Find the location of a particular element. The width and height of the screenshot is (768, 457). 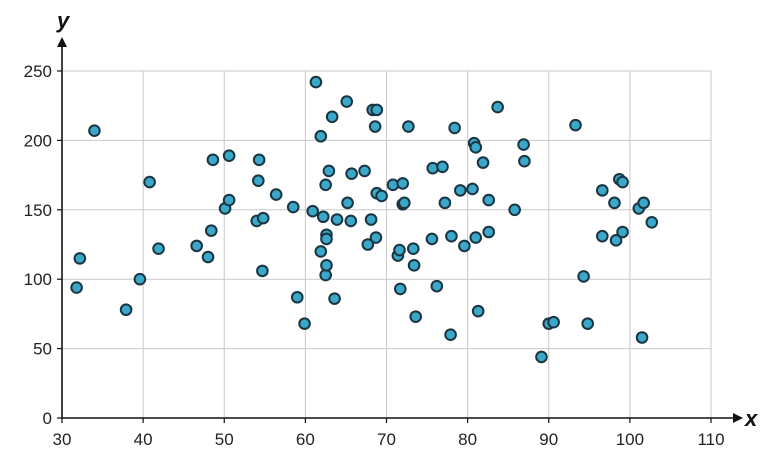

y-axis-label: y is located at coordinates (63, 20).